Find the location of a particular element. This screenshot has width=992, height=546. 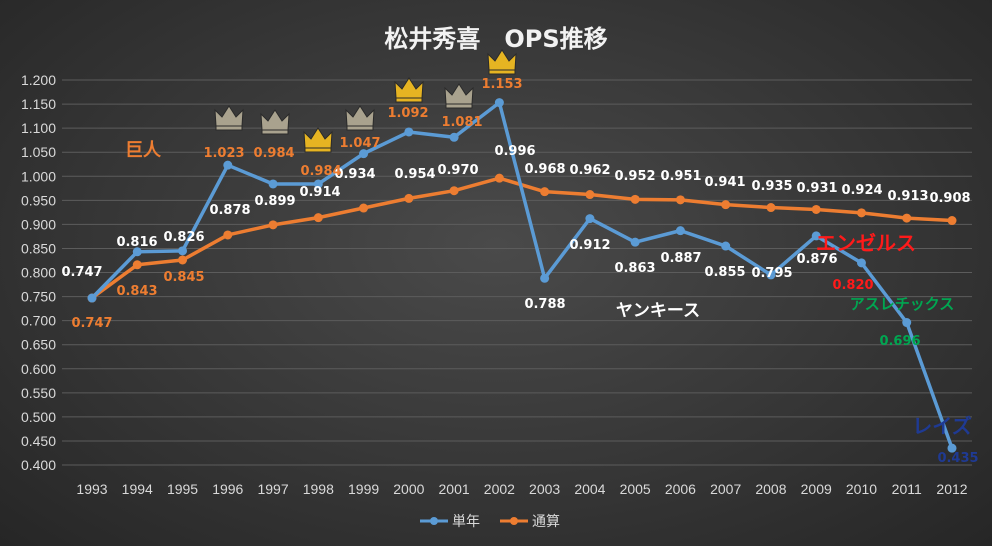

x-tick-label: 2001 is located at coordinates (454, 489).